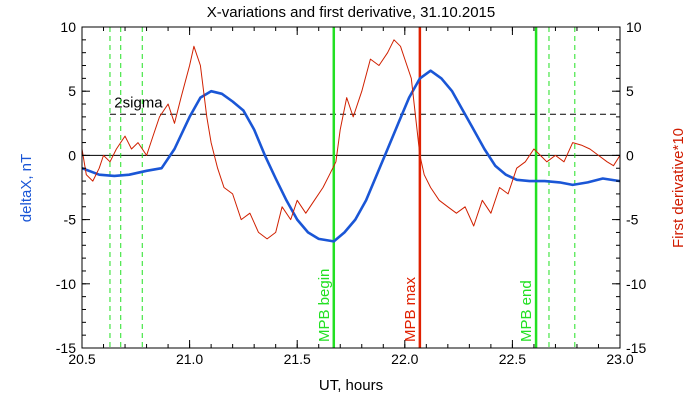 The image size is (700, 400). I want to click on x-tick-label: 21.5, so click(297, 359).